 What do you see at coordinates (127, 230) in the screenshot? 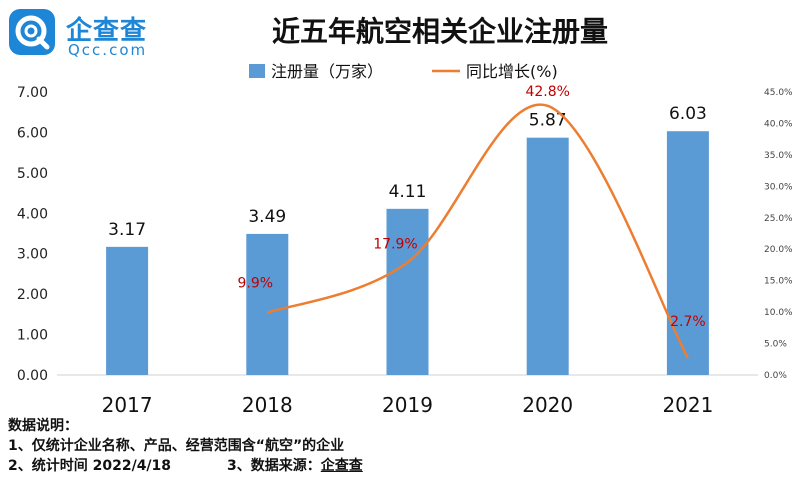
I see `bar-value-label: 3.17` at bounding box center [127, 230].